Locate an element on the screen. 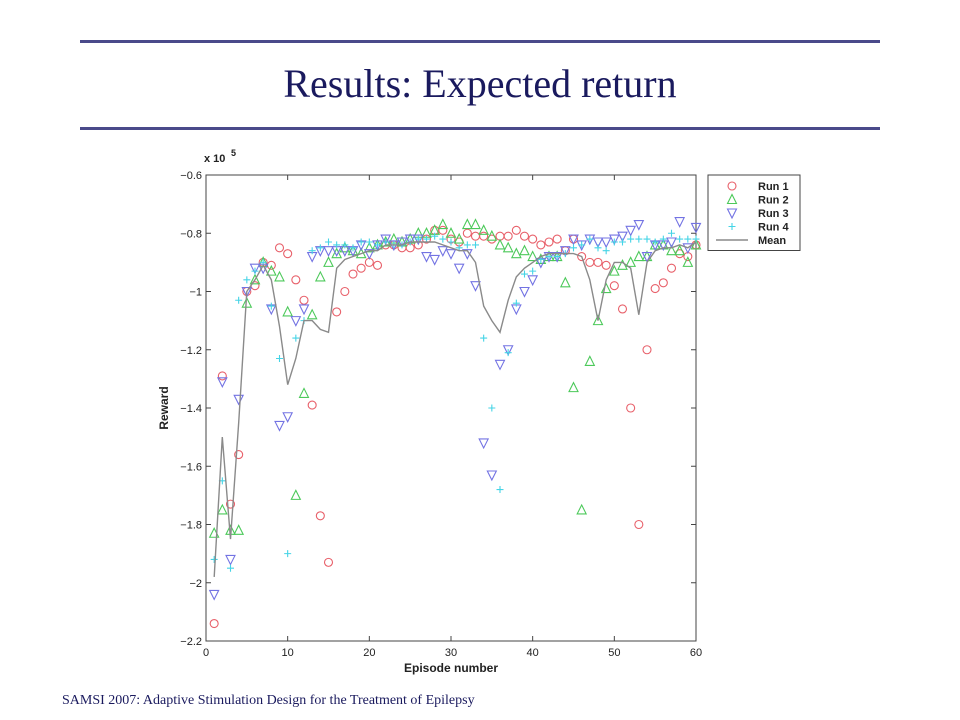 Image resolution: width=960 pixels, height=720 pixels. x-tick-label: 60 is located at coordinates (696, 653).